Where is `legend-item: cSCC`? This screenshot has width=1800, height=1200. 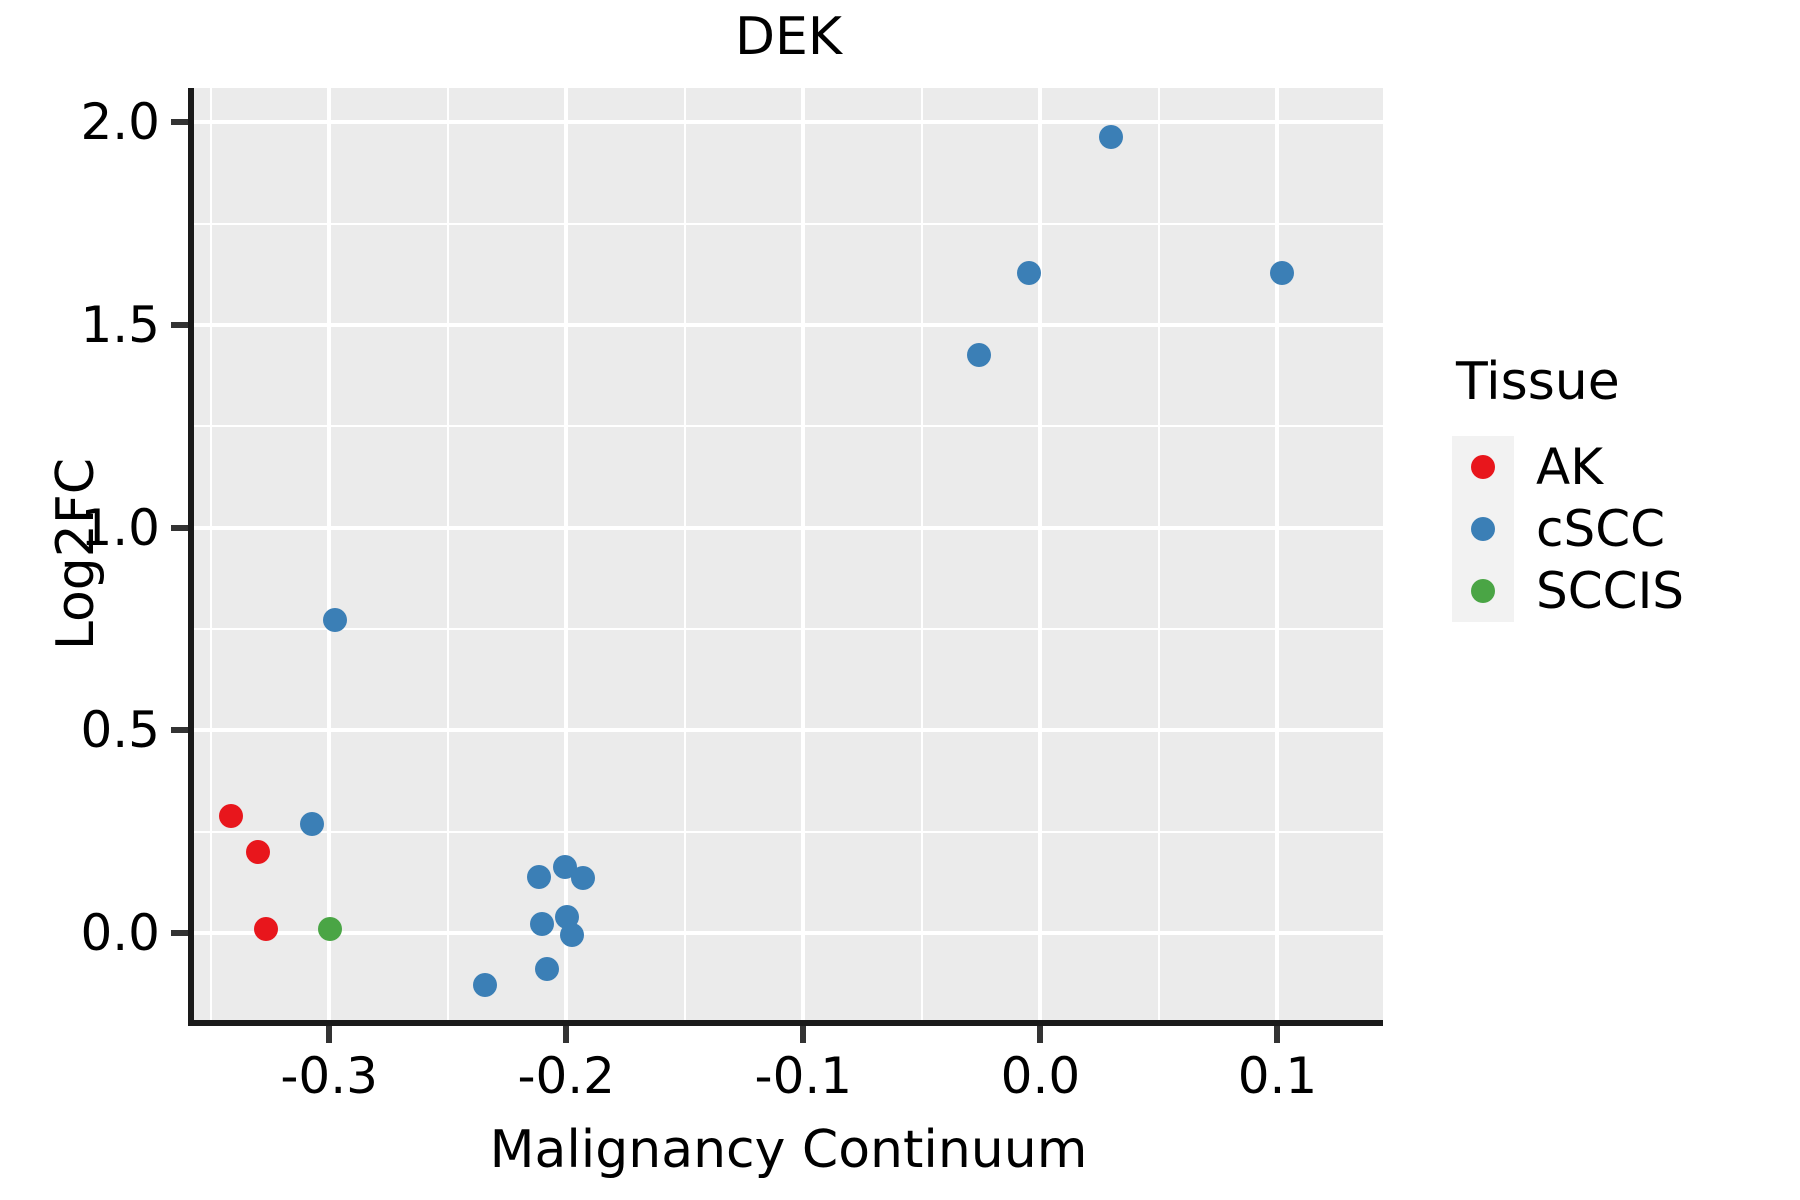 legend-item: cSCC is located at coordinates (1568, 529).